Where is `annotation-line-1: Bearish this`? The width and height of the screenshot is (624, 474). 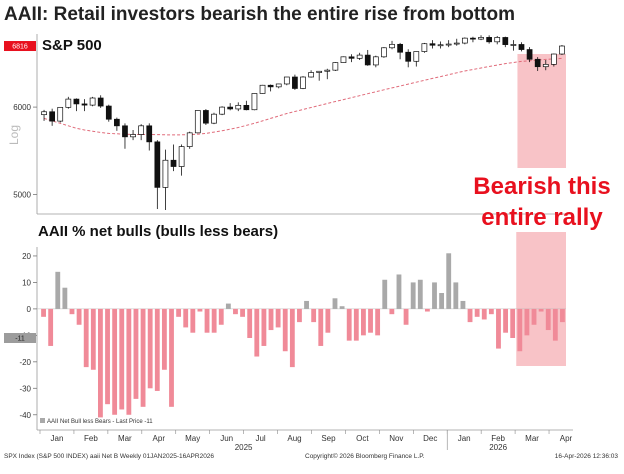 annotation-line-1: Bearish this is located at coordinates (541, 186).